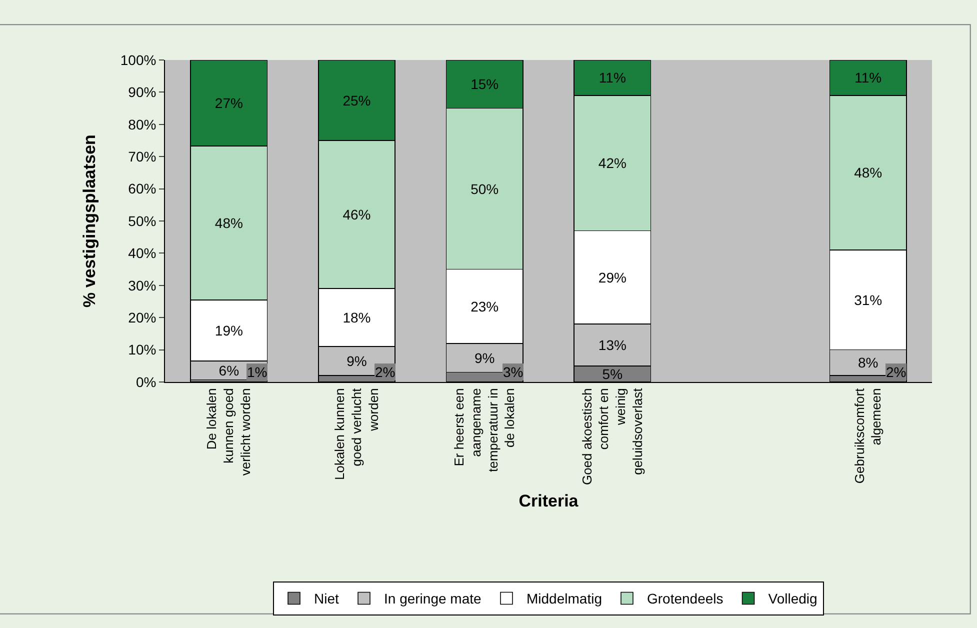 The image size is (977, 628). I want to click on y-tick-label: 60%, so click(142, 188).